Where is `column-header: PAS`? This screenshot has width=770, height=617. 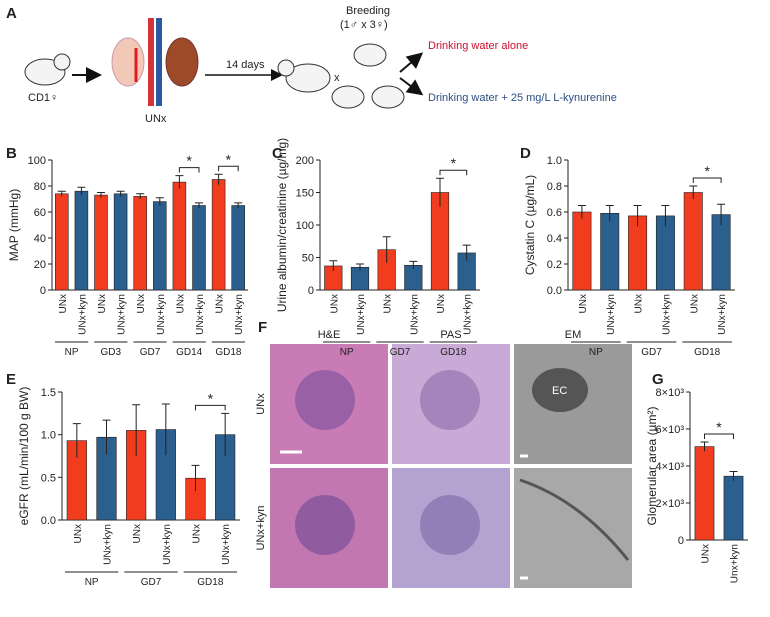 column-header: PAS is located at coordinates (450, 335).